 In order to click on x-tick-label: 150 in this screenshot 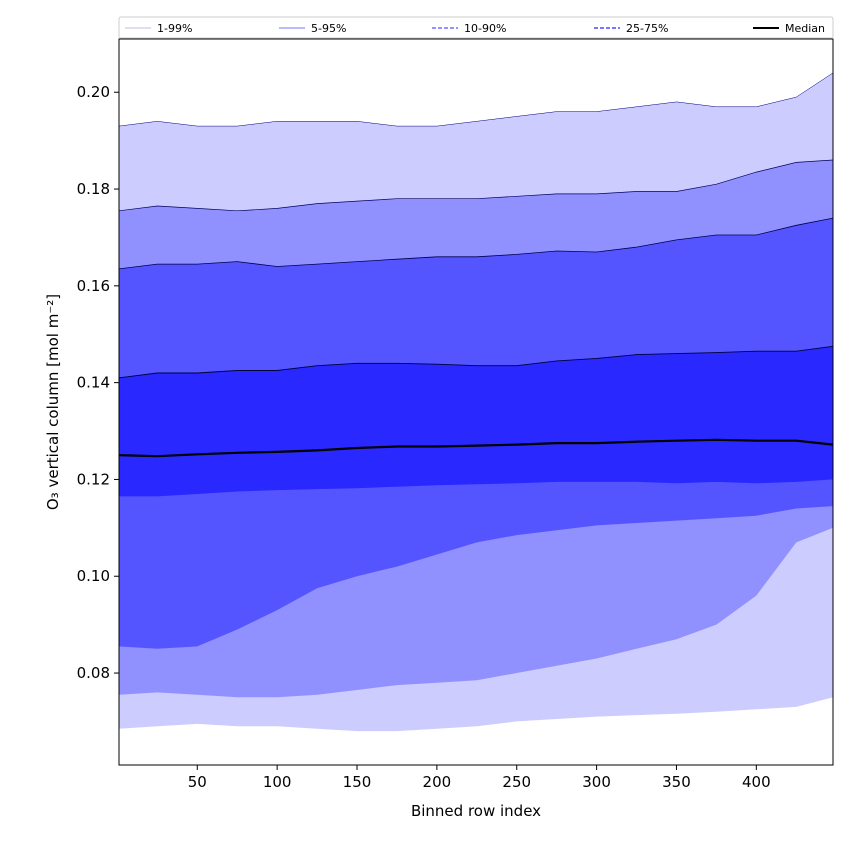, I will do `click(357, 782)`.